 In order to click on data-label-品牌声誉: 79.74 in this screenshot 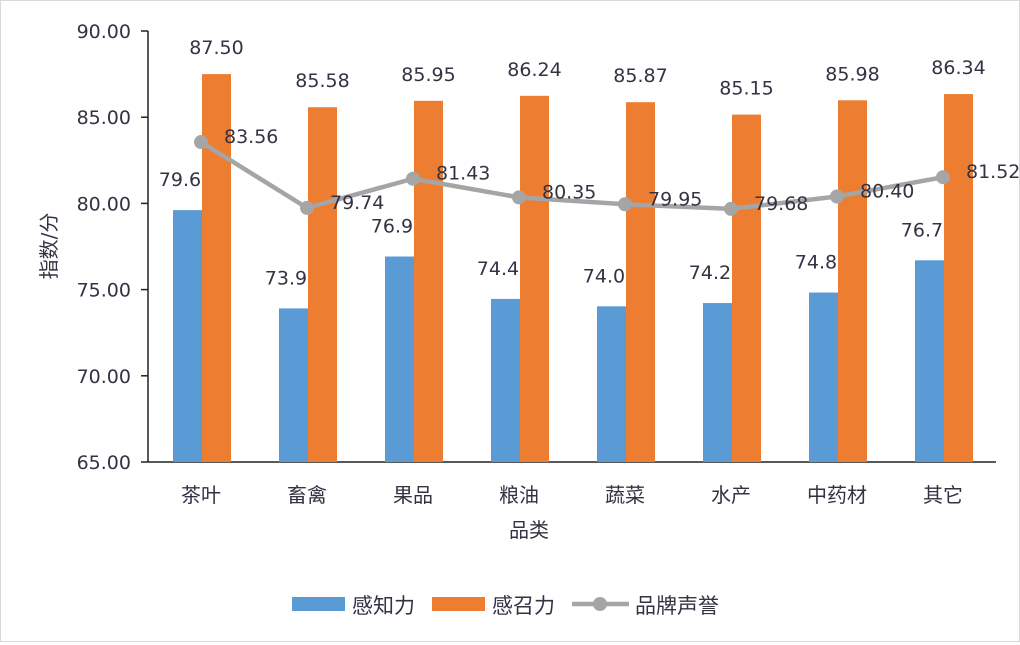, I will do `click(357, 203)`.